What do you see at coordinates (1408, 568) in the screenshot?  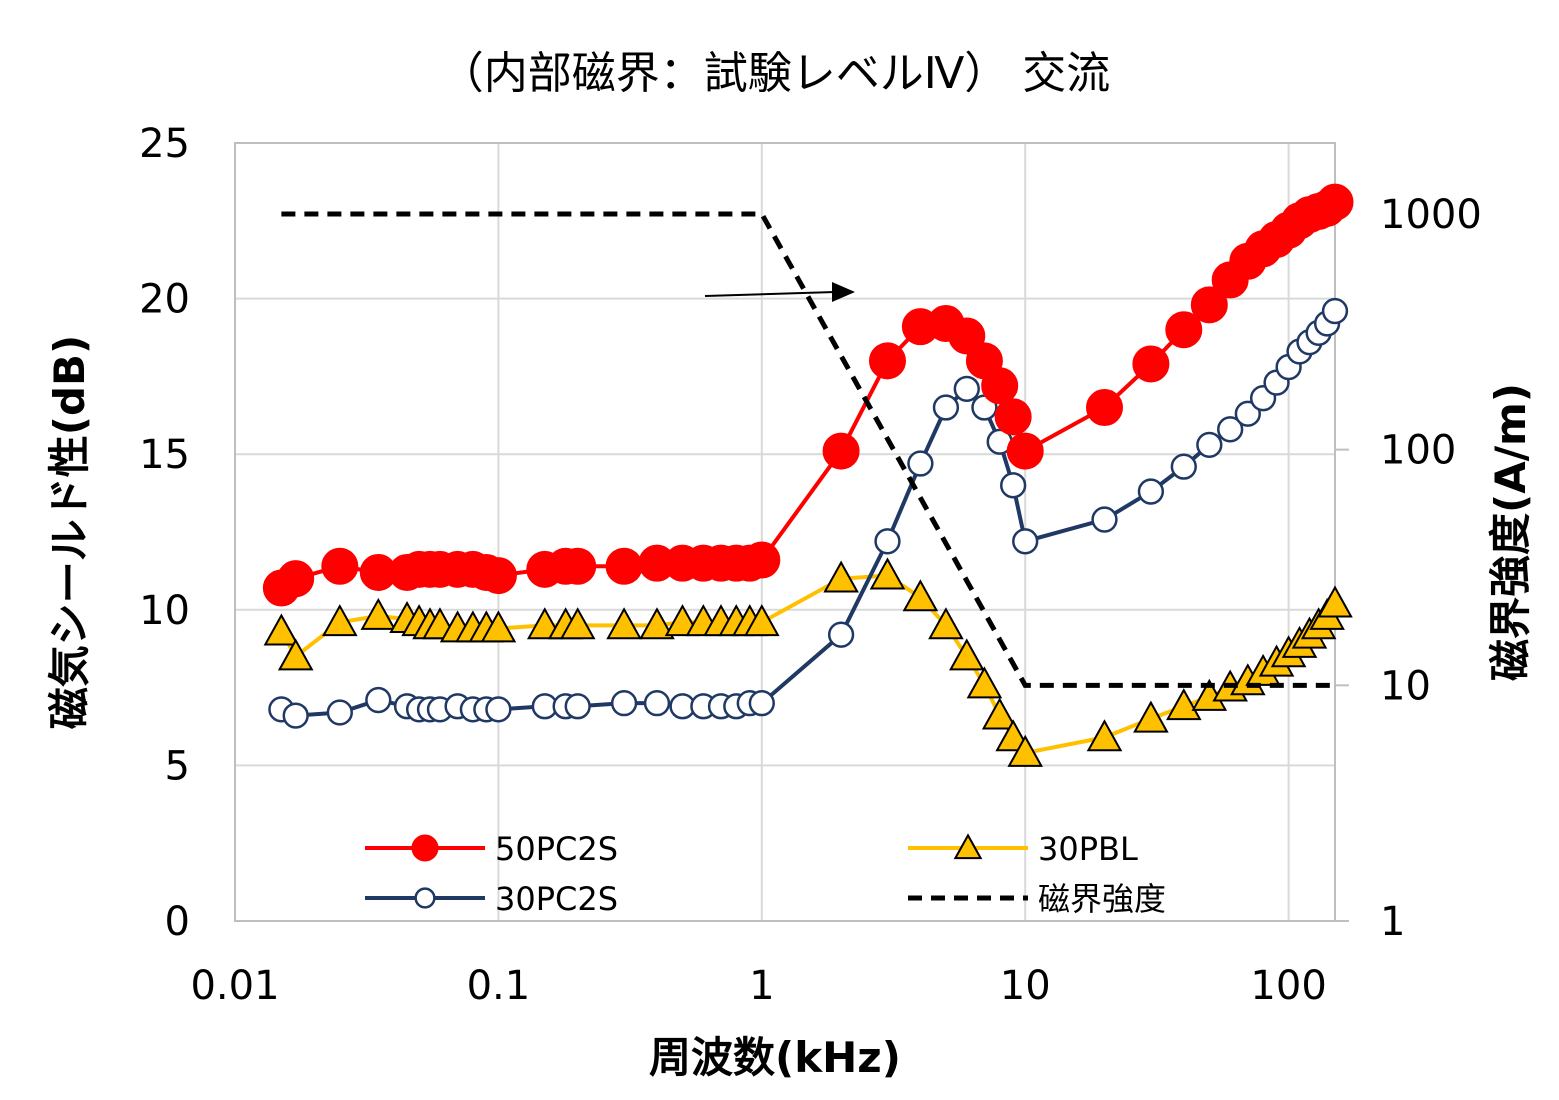 I see `y2-ticks: 1 10 100 1000` at bounding box center [1408, 568].